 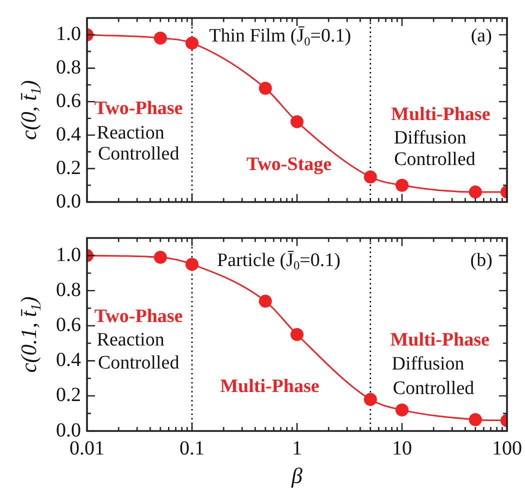 What do you see at coordinates (30, 110) in the screenshot?
I see `y-axis-title: c(0, t̄1)` at bounding box center [30, 110].